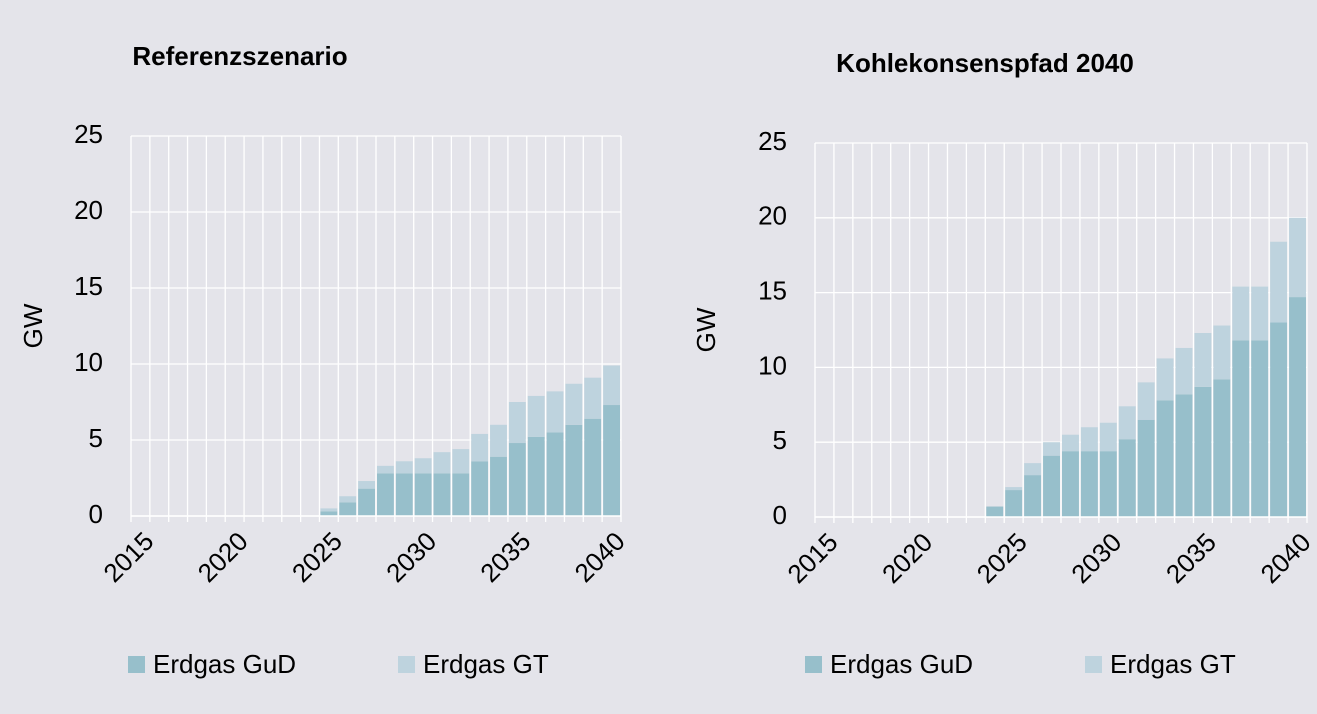 This screenshot has width=1317, height=714. What do you see at coordinates (239, 56) in the screenshot?
I see `chart-title: Referenzszenario` at bounding box center [239, 56].